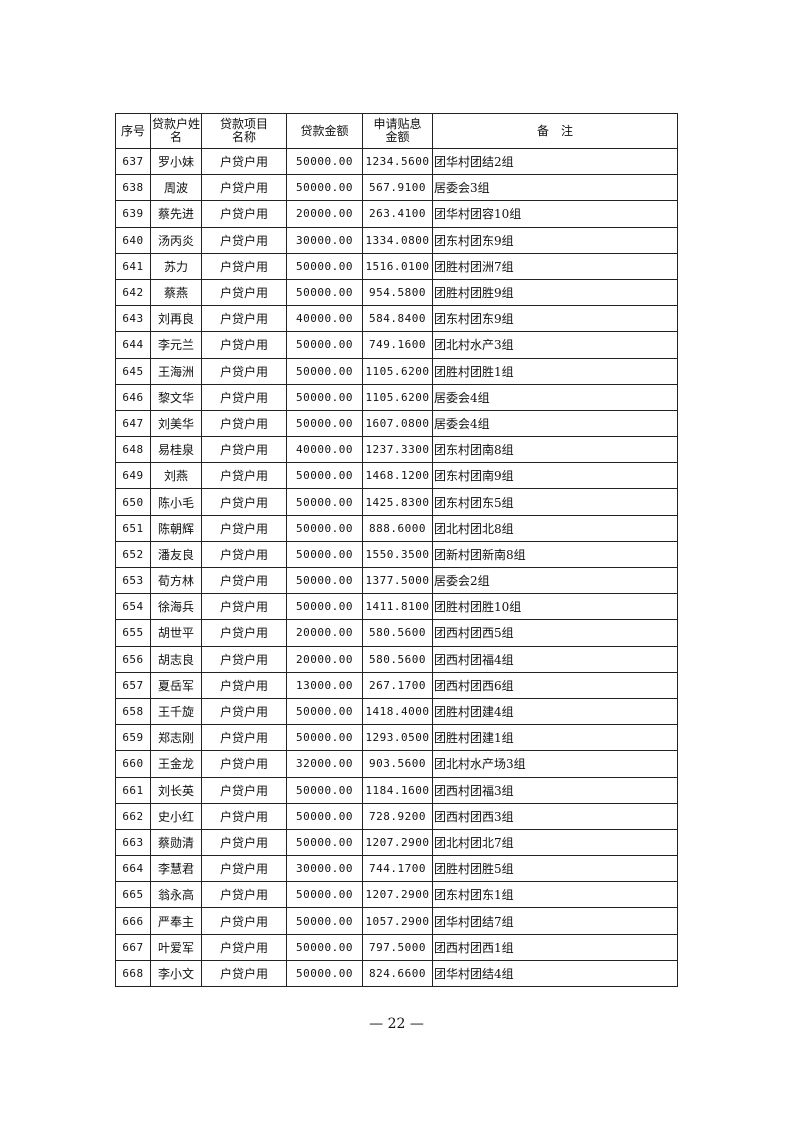 This screenshot has height=1122, width=793. What do you see at coordinates (555, 947) in the screenshot?
I see `cell-remark: 团西村团西1组` at bounding box center [555, 947].